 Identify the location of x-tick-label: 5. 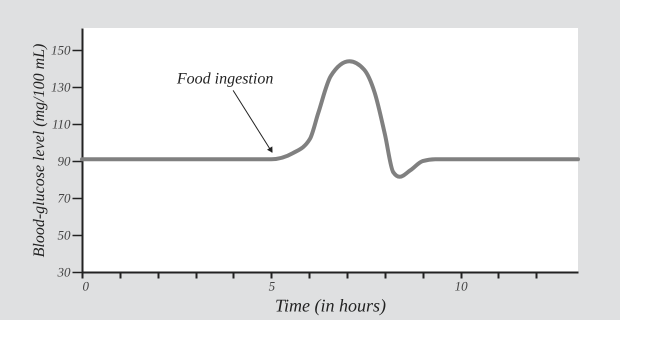
(272, 286).